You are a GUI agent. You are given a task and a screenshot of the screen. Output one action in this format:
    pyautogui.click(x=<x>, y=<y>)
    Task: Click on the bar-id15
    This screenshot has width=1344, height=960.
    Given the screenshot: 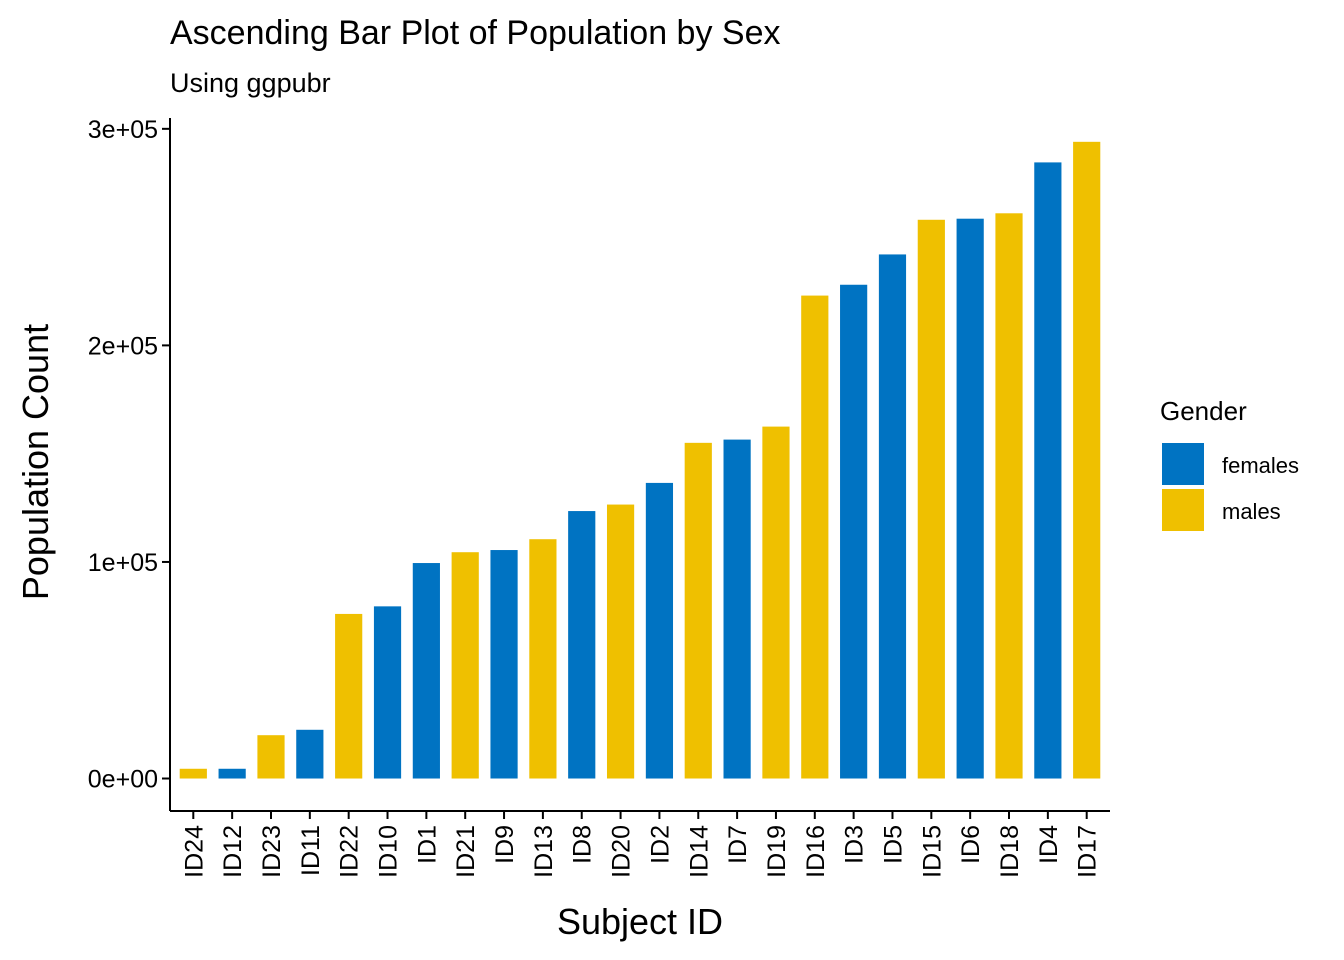 What is the action you would take?
    pyautogui.click(x=931, y=499)
    